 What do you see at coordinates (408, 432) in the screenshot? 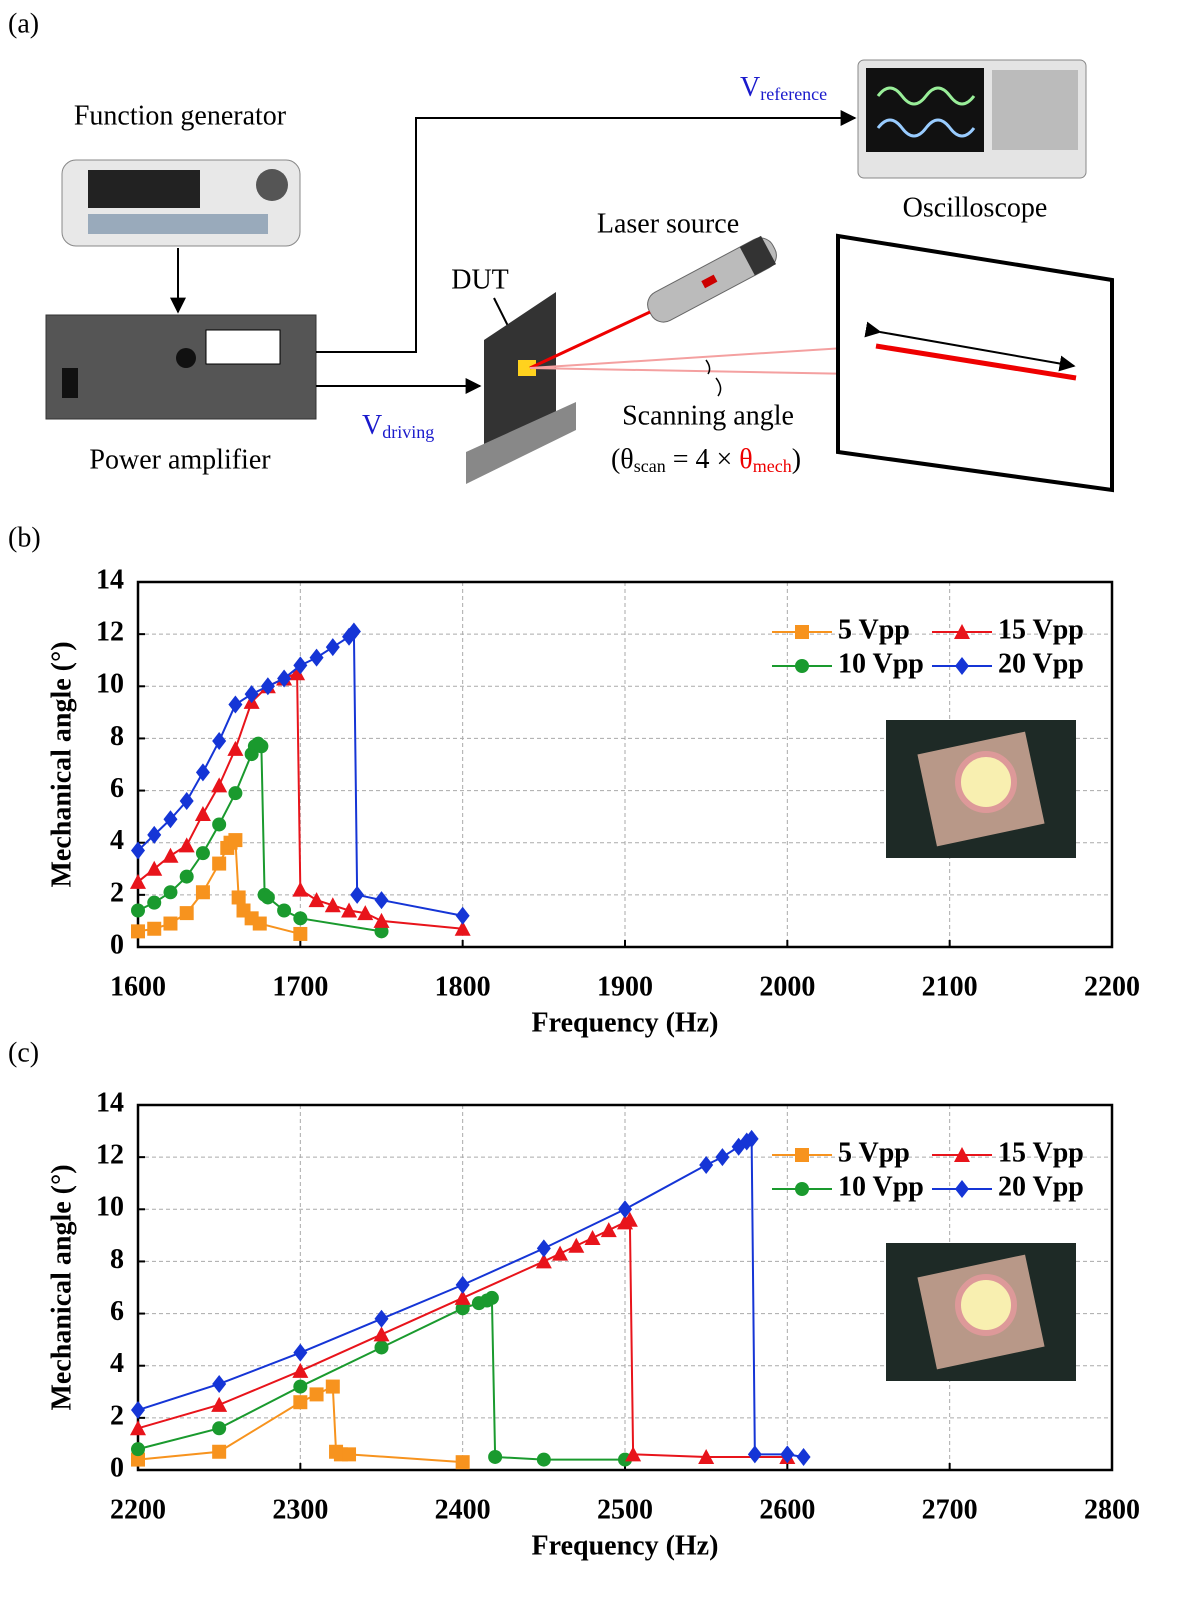
I see `subscript: driving` at bounding box center [408, 432].